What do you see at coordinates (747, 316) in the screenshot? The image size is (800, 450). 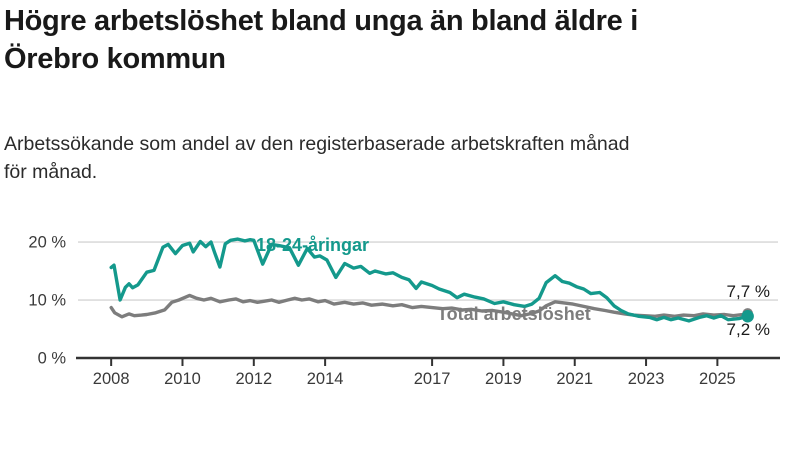 I see `end-dot-youth` at bounding box center [747, 316].